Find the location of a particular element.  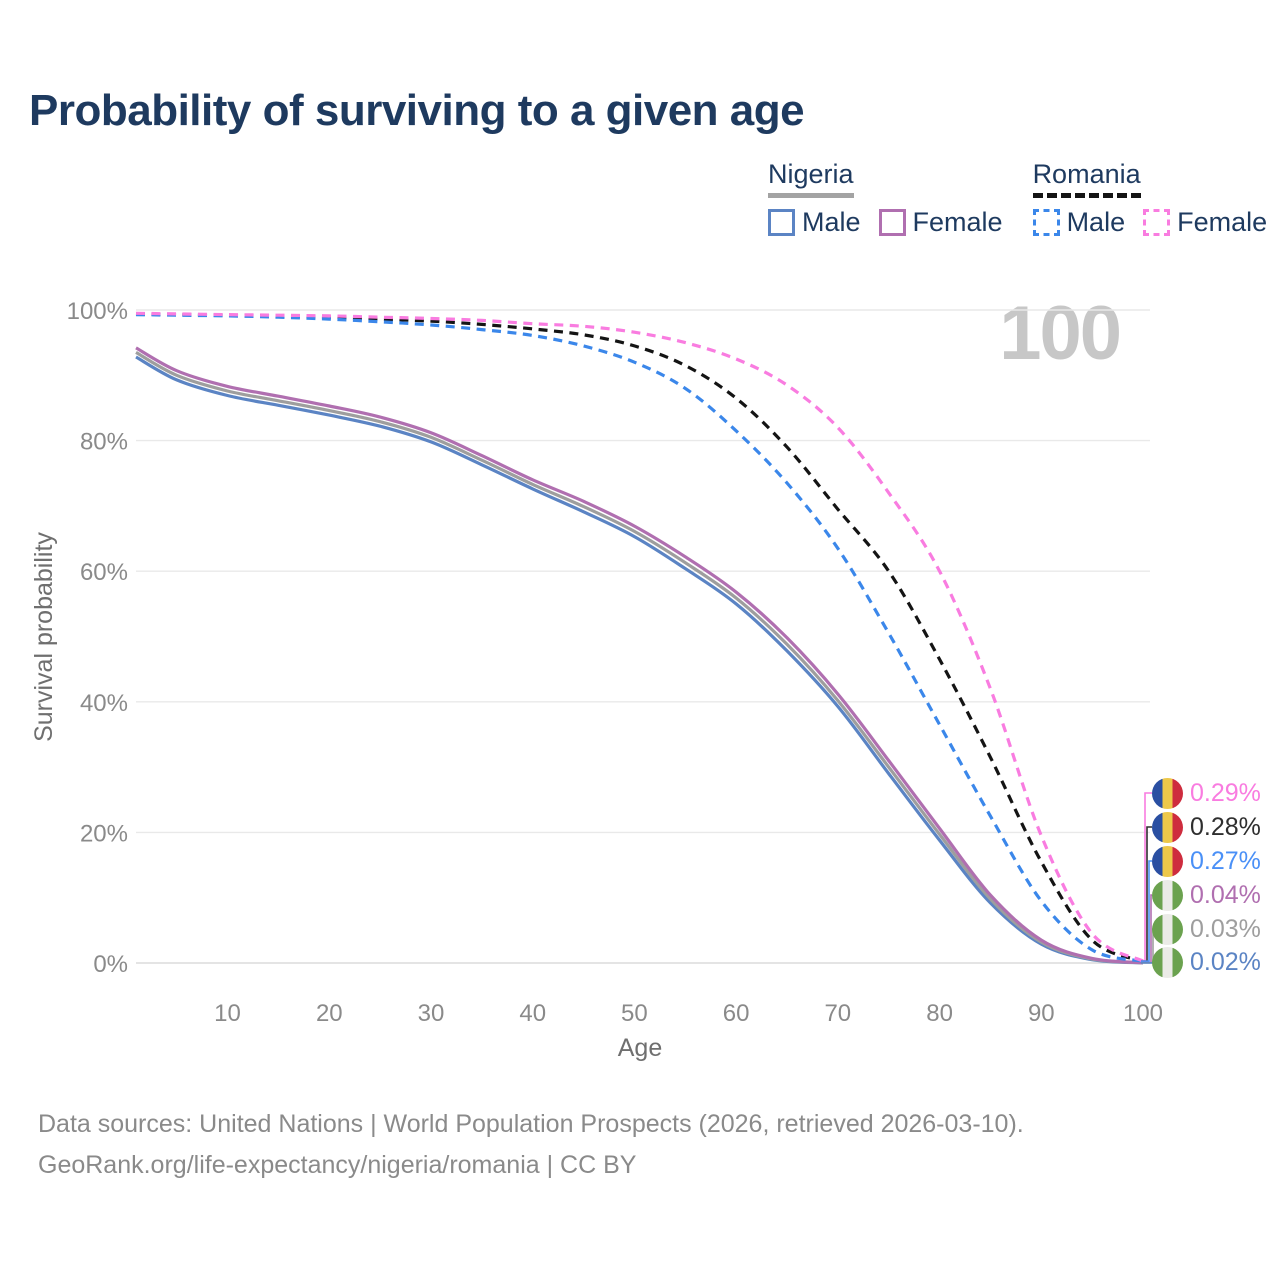

nigeria-male-swatch-icon is located at coordinates (781, 222).